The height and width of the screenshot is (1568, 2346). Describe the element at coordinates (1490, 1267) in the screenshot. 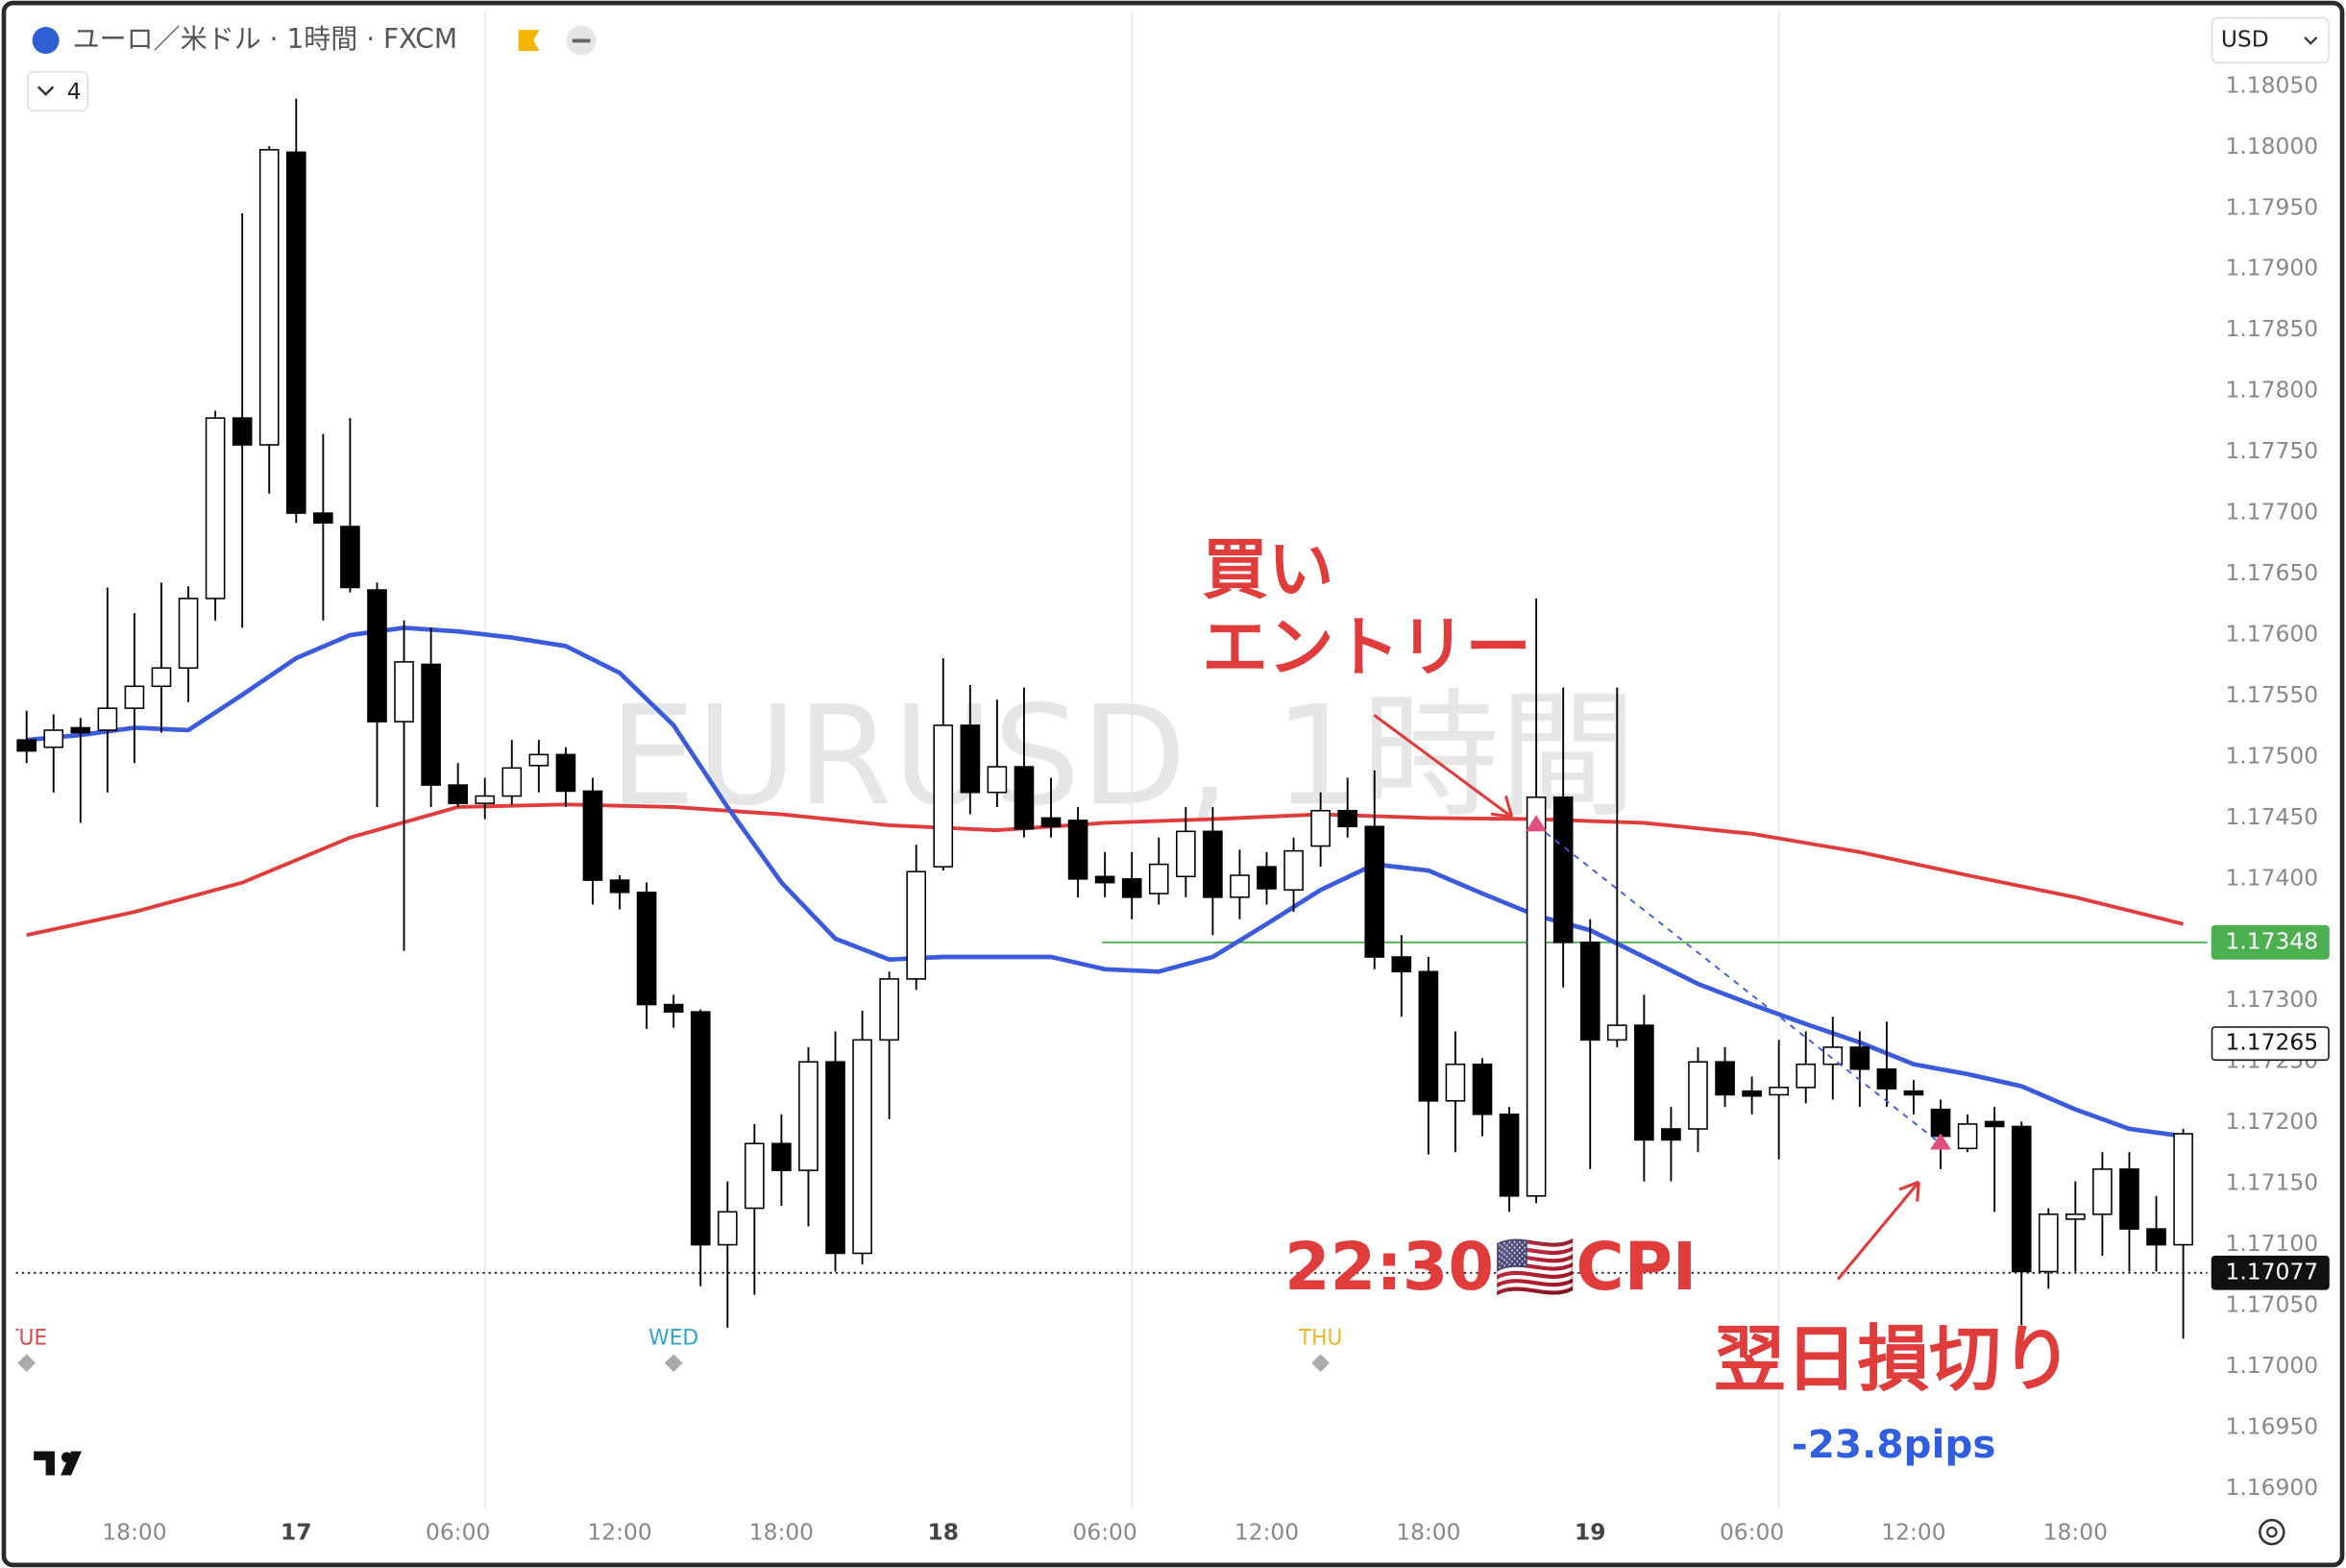

I see `cpi-label: 22:30🇺🇸CPI` at that location.